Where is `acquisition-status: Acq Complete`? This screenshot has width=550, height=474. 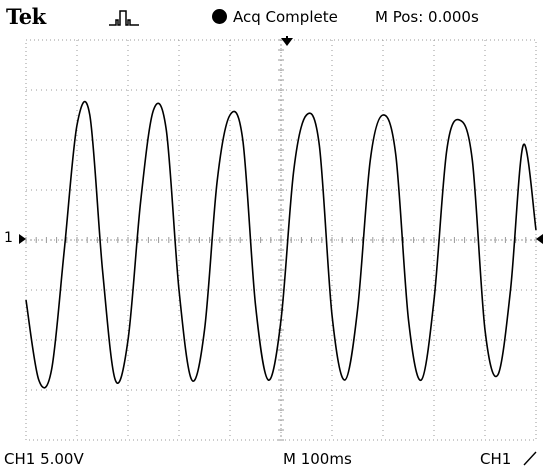
acquisition-status: Acq Complete is located at coordinates (275, 17).